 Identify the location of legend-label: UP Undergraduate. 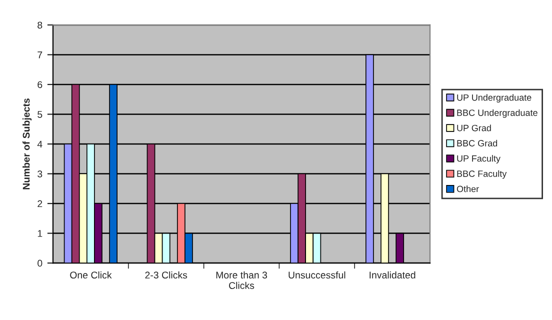
(494, 98).